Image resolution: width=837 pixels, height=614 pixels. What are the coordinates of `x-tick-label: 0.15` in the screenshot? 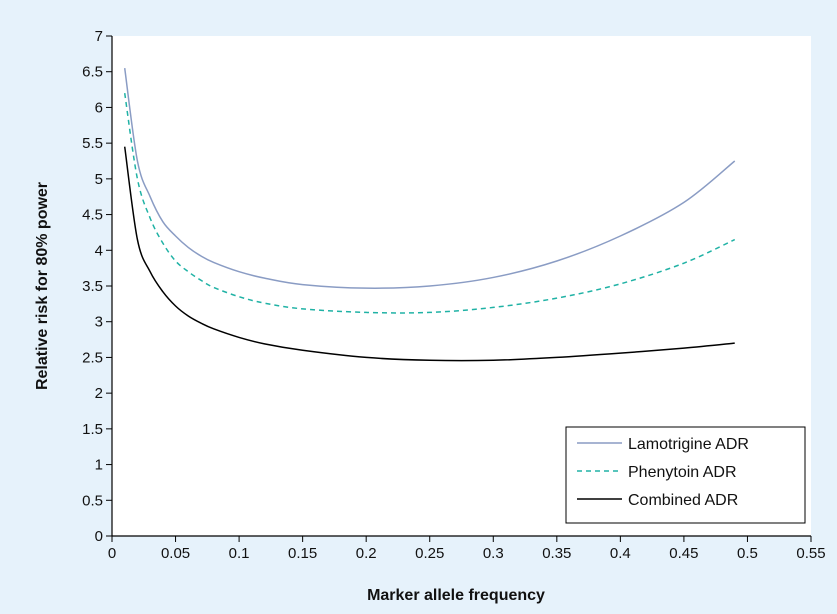 It's located at (302, 553).